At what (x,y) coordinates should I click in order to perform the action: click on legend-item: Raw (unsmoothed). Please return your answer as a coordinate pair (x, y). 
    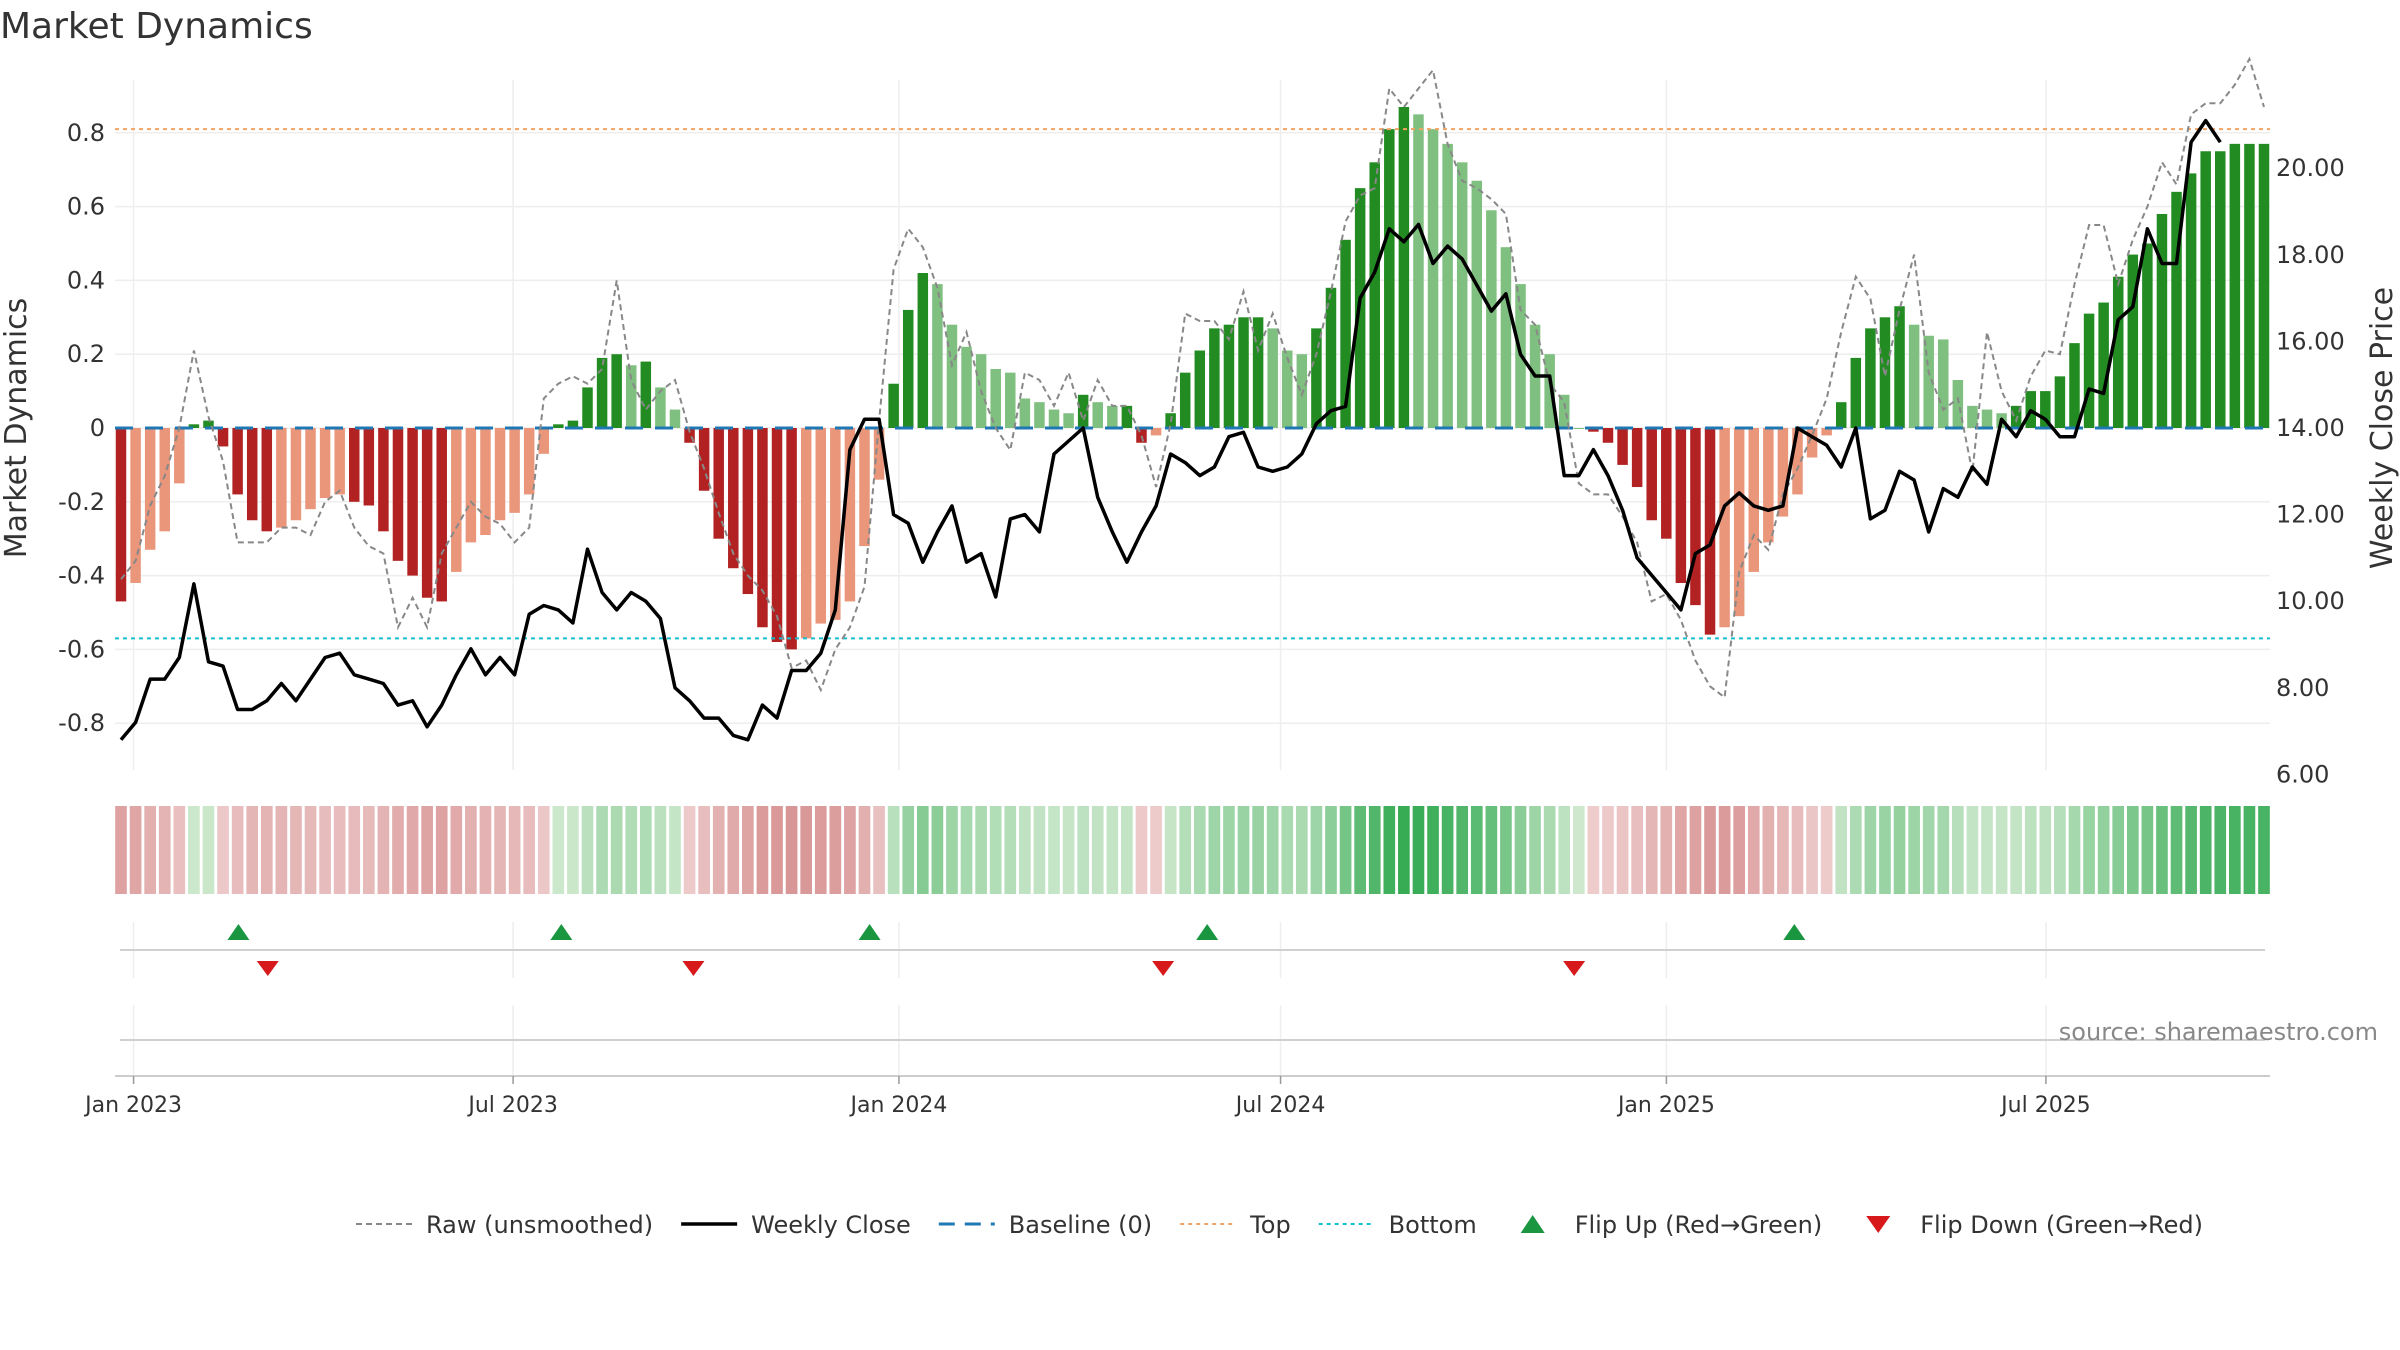
    Looking at the image, I should click on (504, 1225).